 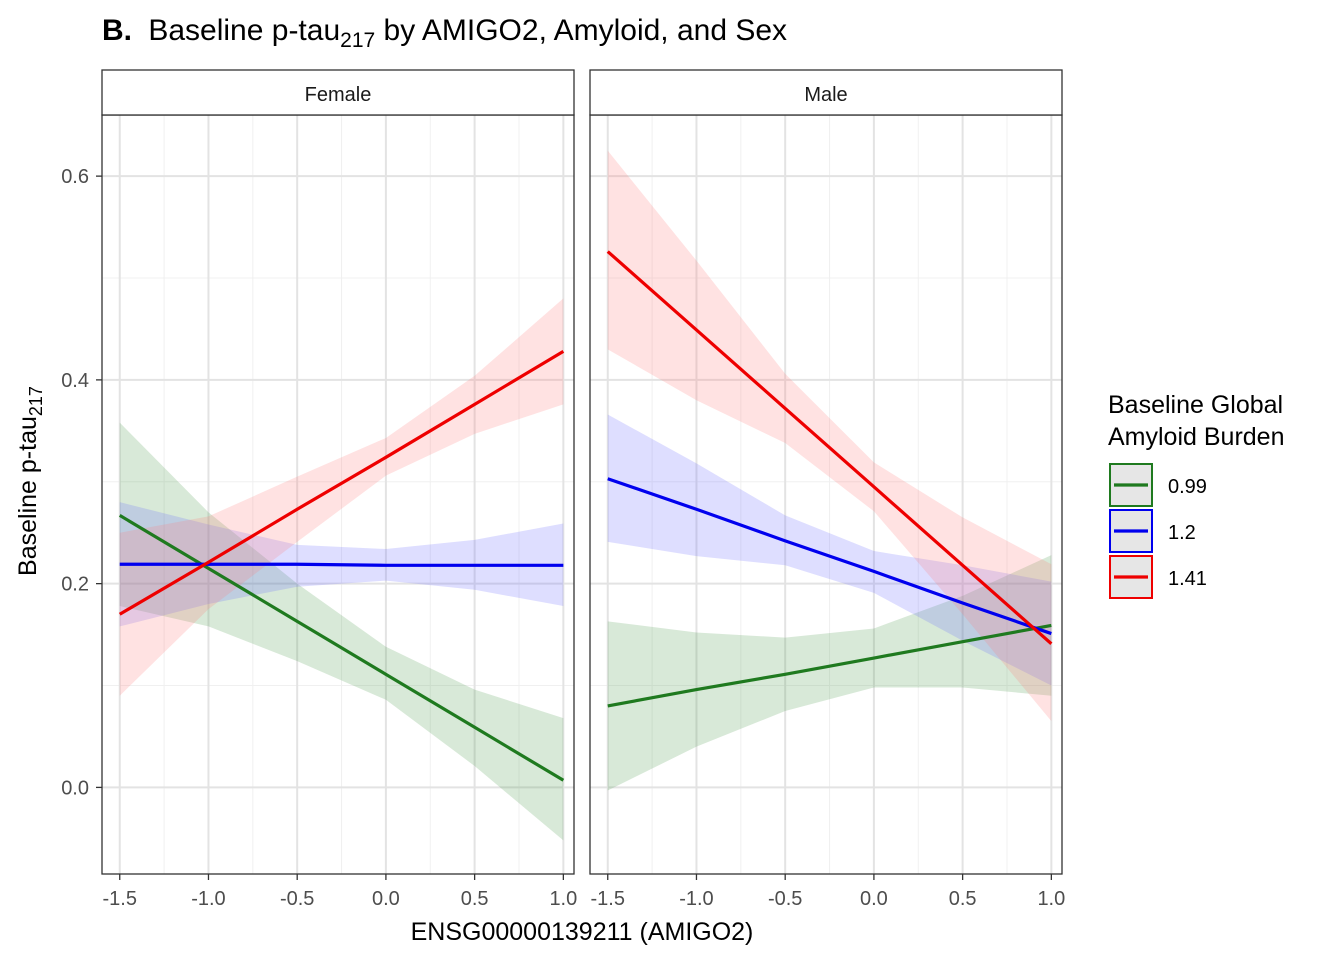 I want to click on y-tick-label: 0.6, so click(x=75, y=177).